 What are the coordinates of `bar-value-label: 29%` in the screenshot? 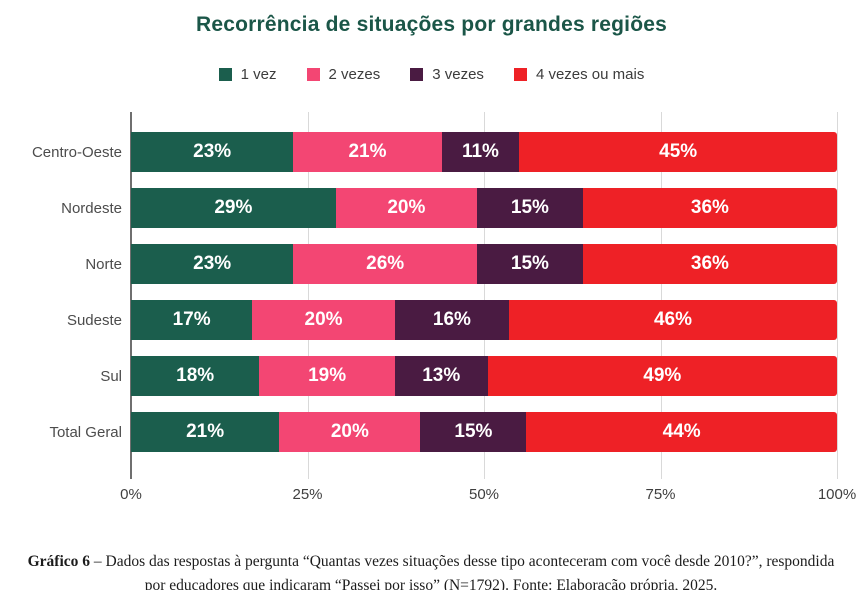 It's located at (233, 207).